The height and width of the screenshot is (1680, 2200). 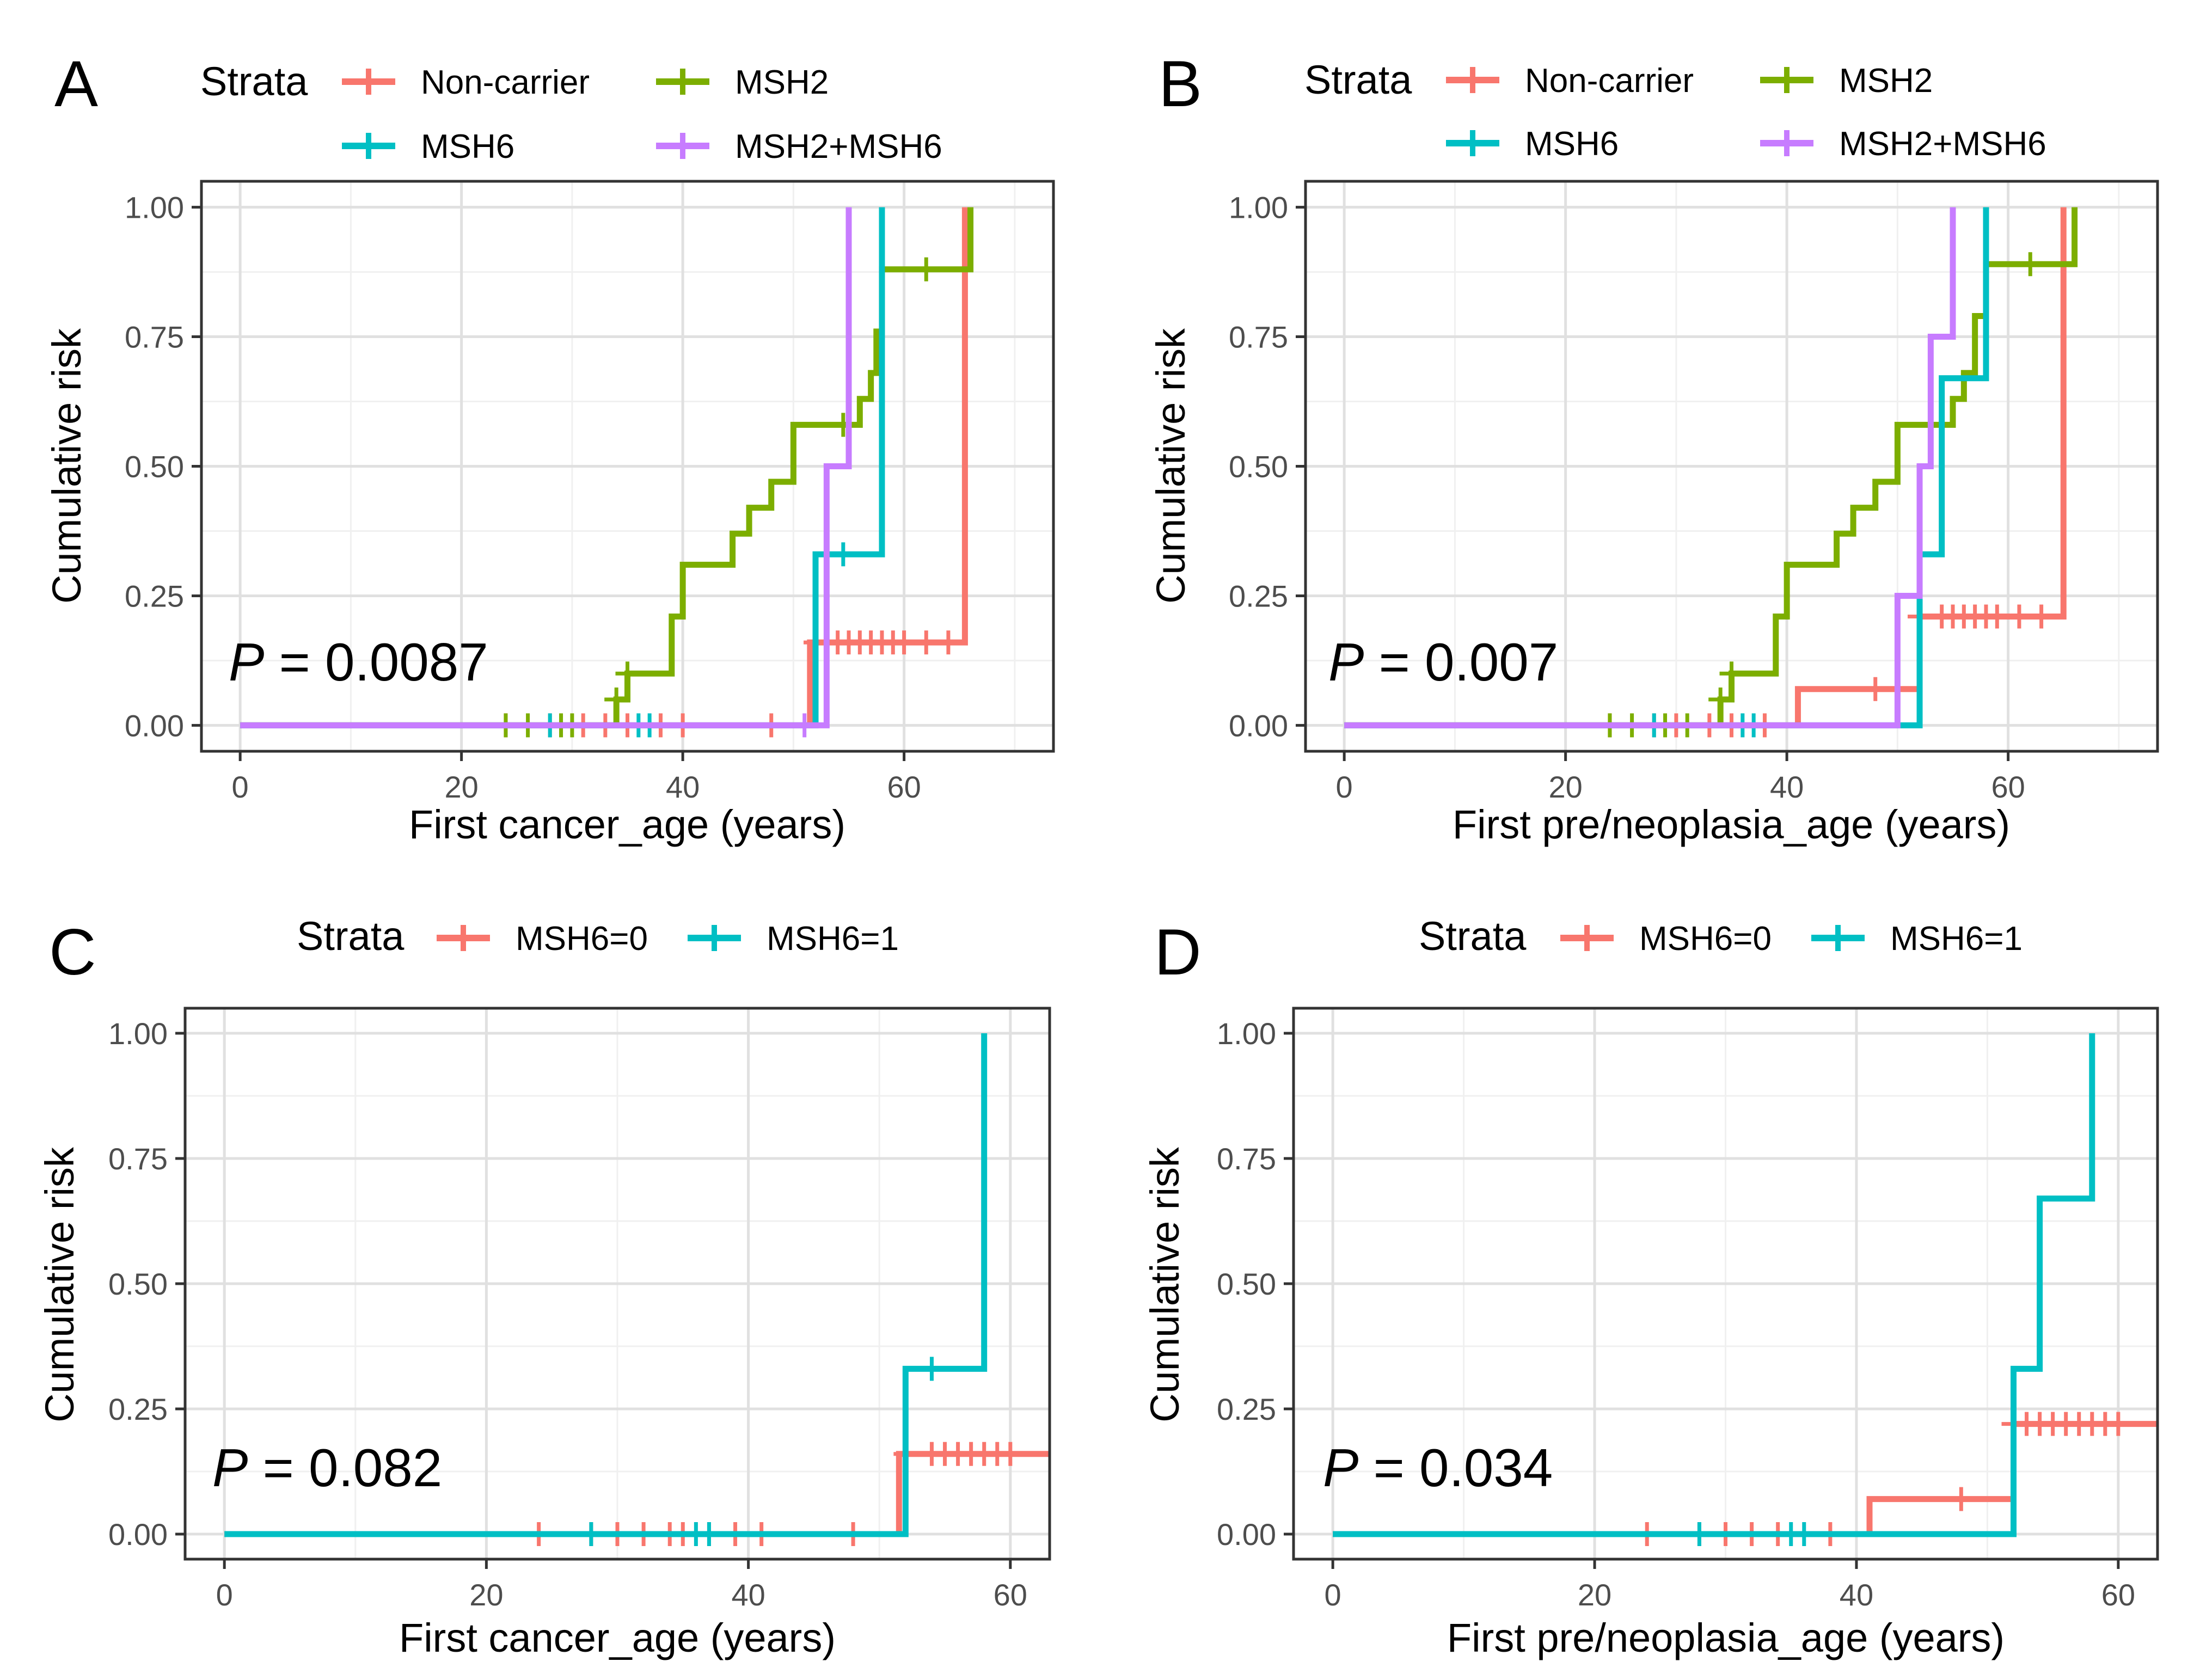 What do you see at coordinates (1461, 662) in the screenshot?
I see `p-value-text: = 0.007` at bounding box center [1461, 662].